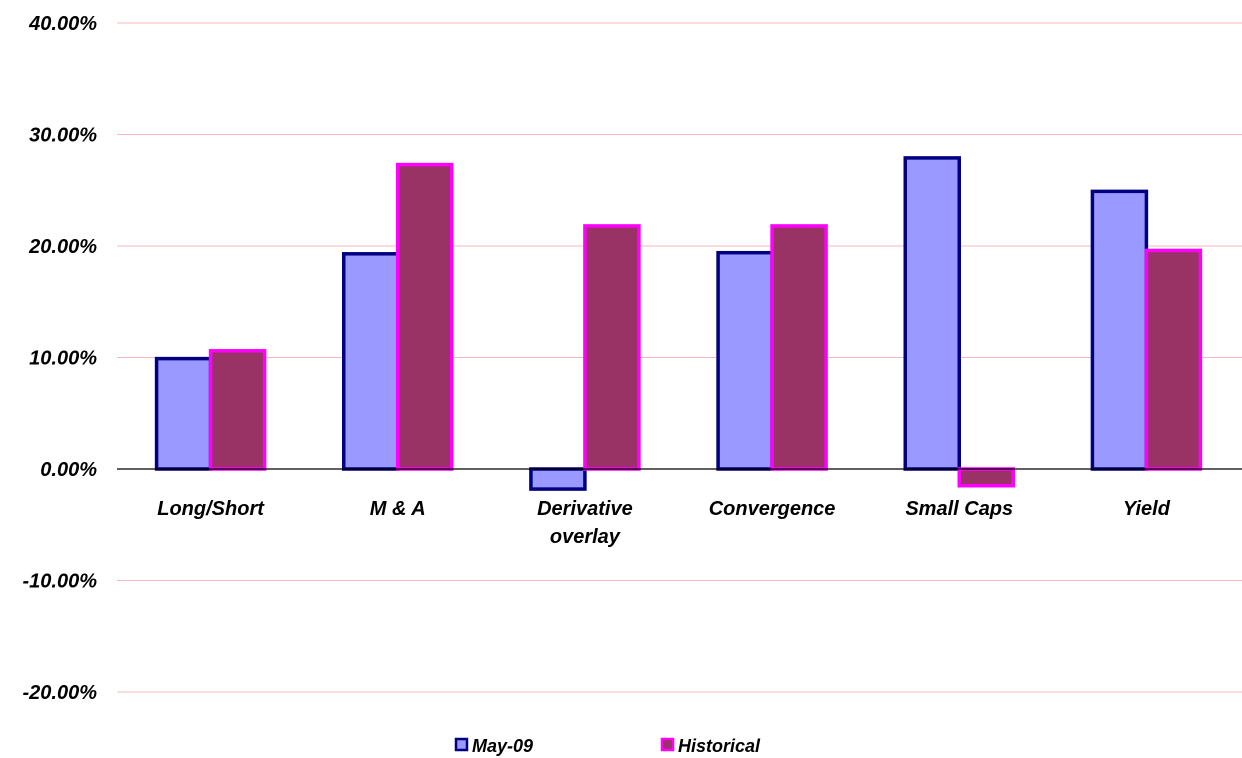 Image resolution: width=1242 pixels, height=758 pixels. What do you see at coordinates (62, 247) in the screenshot?
I see `y-tick-label: 20.00%` at bounding box center [62, 247].